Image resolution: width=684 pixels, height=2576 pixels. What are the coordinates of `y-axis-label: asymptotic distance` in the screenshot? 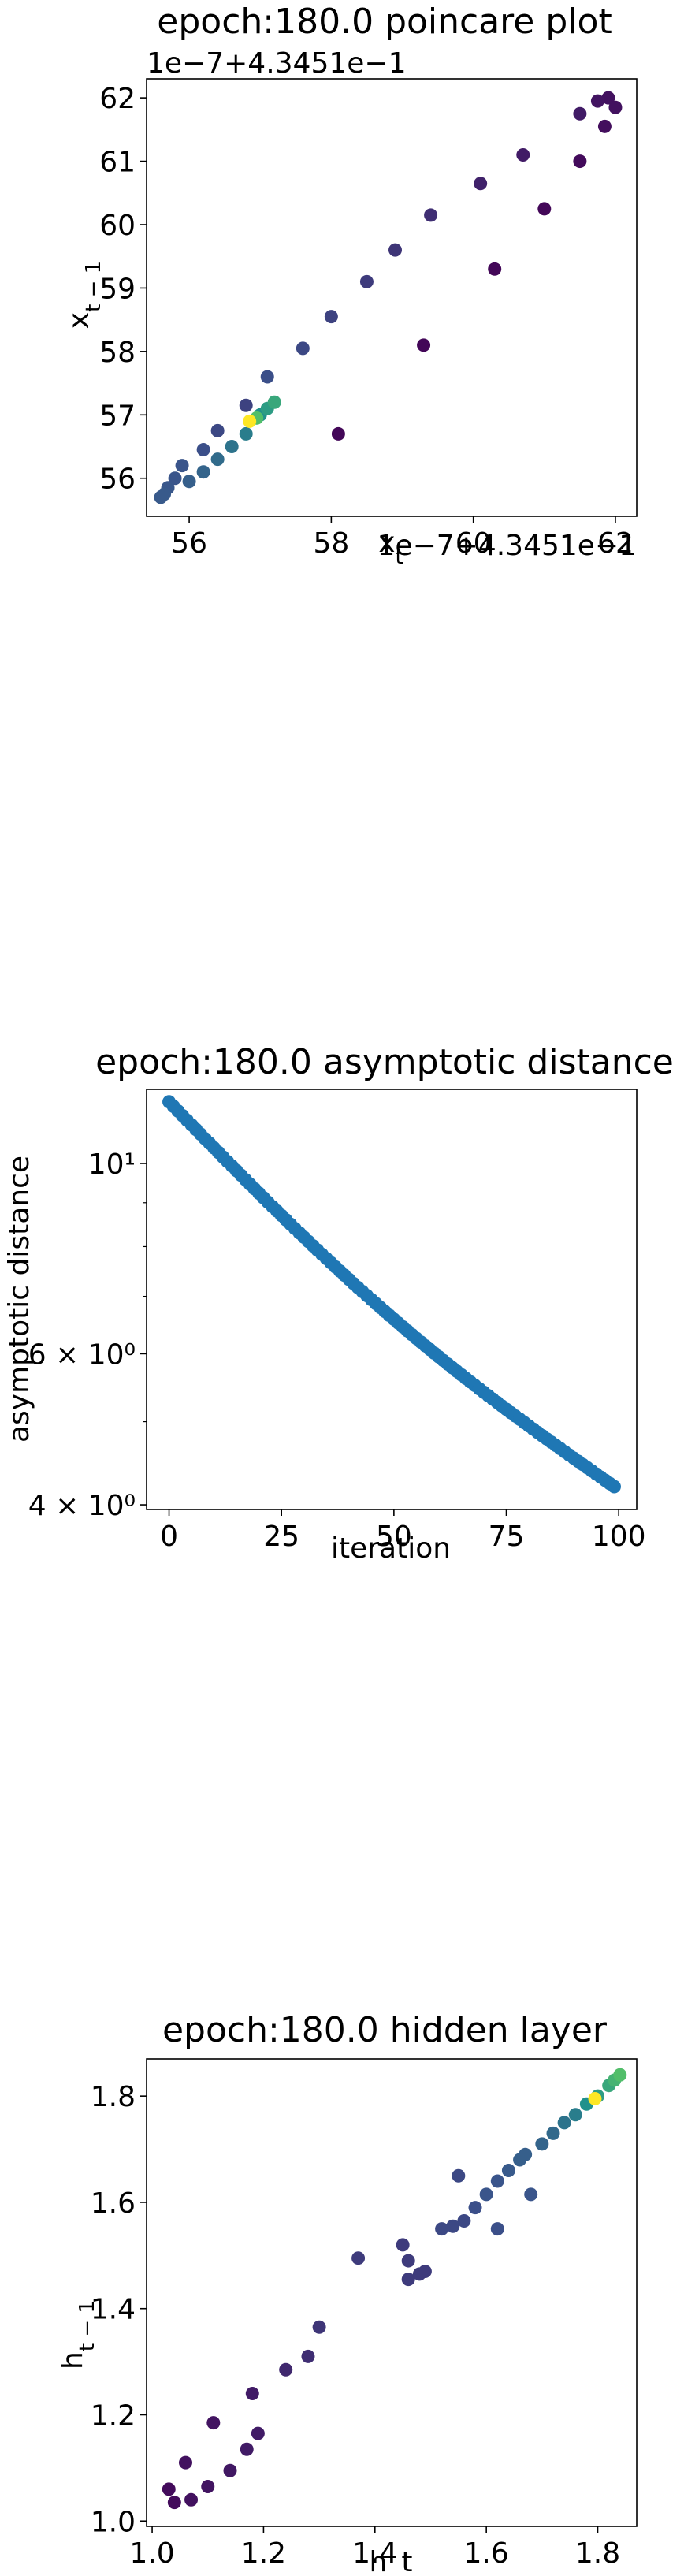 It's located at (19, 1299).